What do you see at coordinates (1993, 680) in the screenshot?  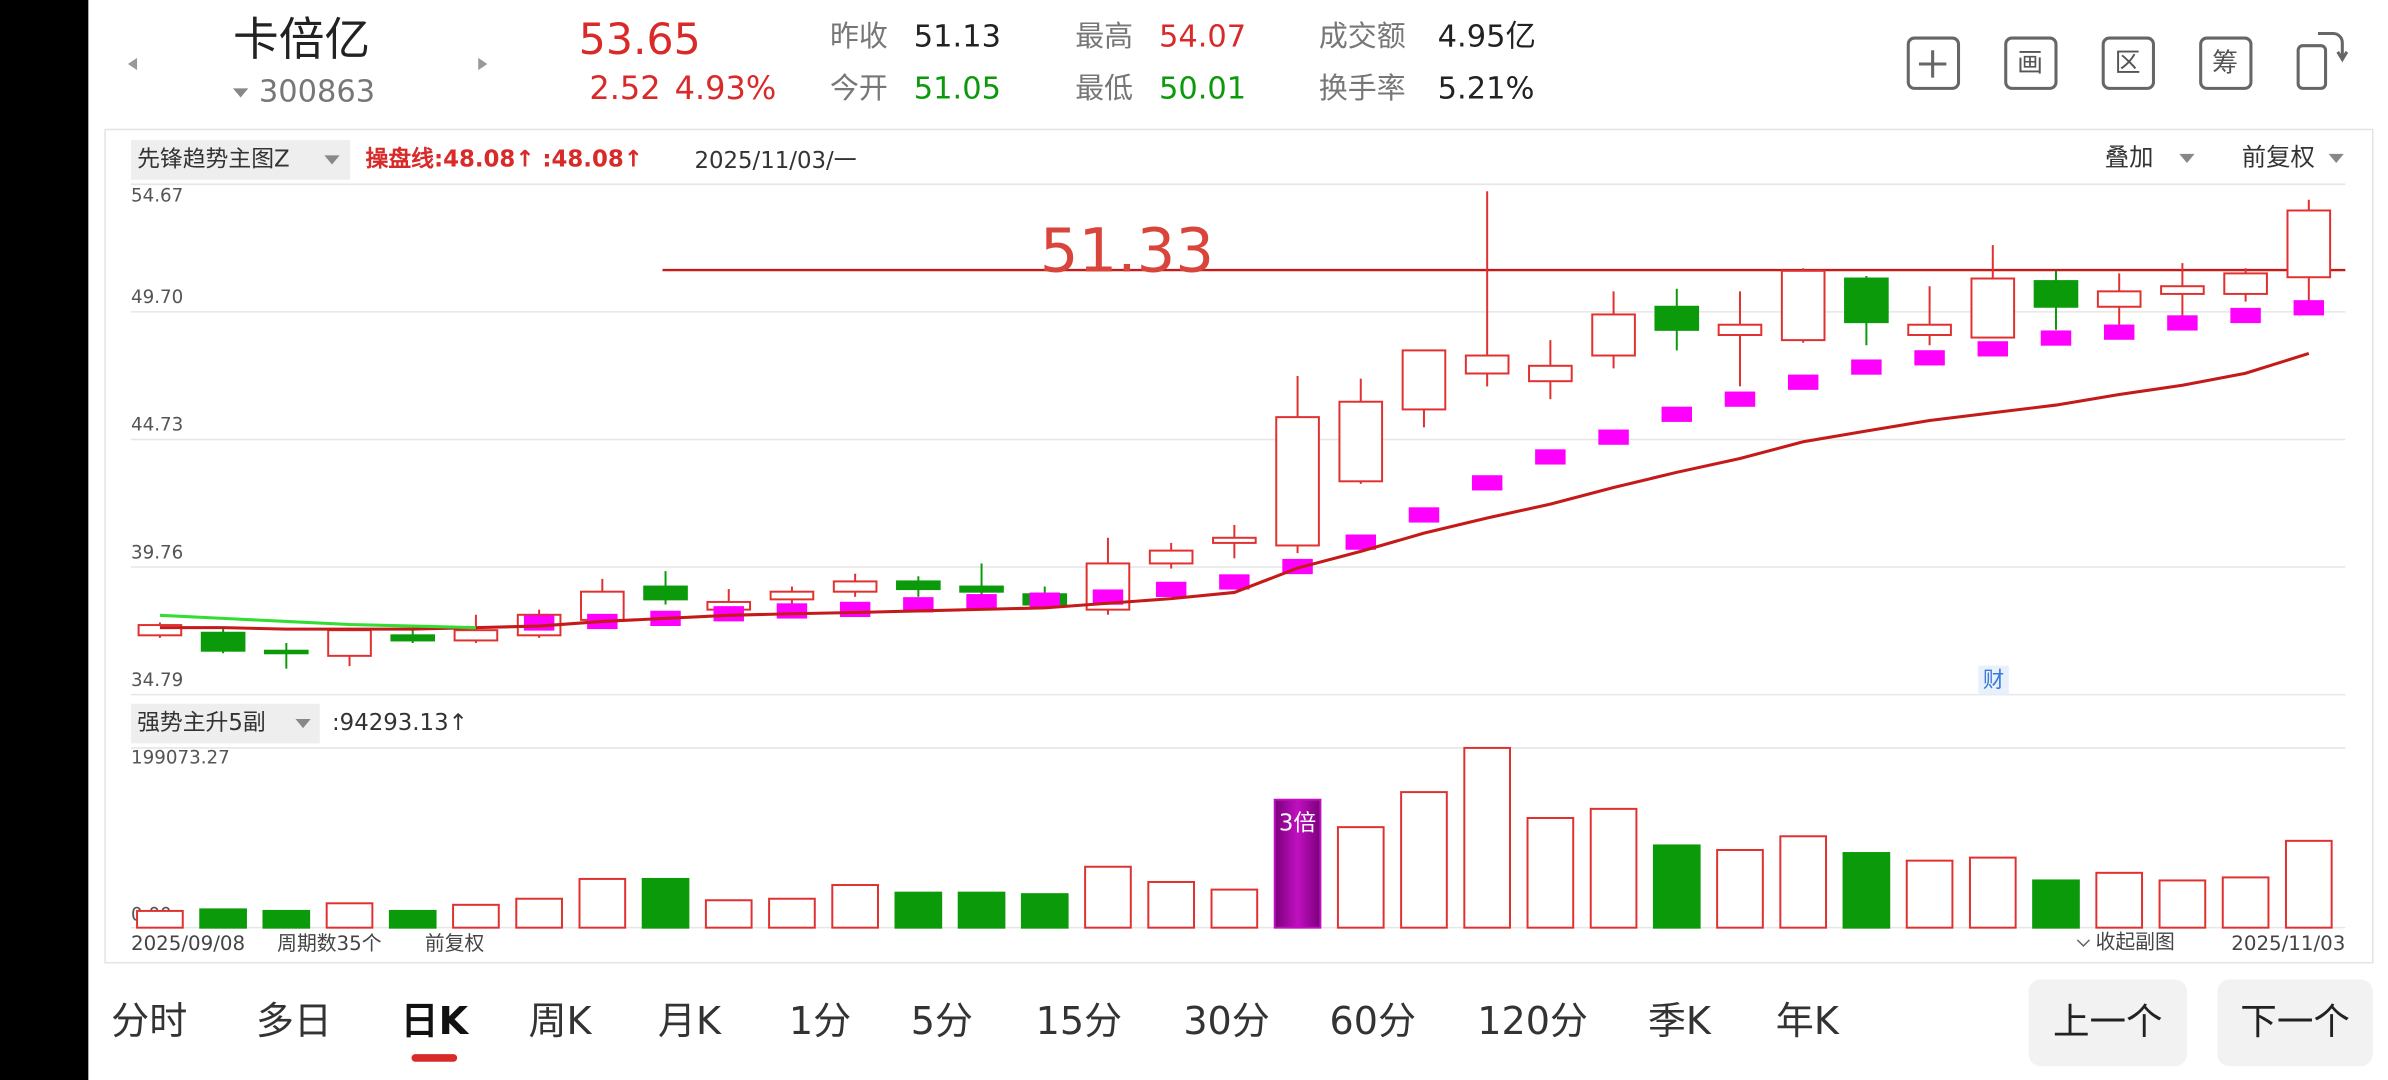 I see `badge: 财` at bounding box center [1993, 680].